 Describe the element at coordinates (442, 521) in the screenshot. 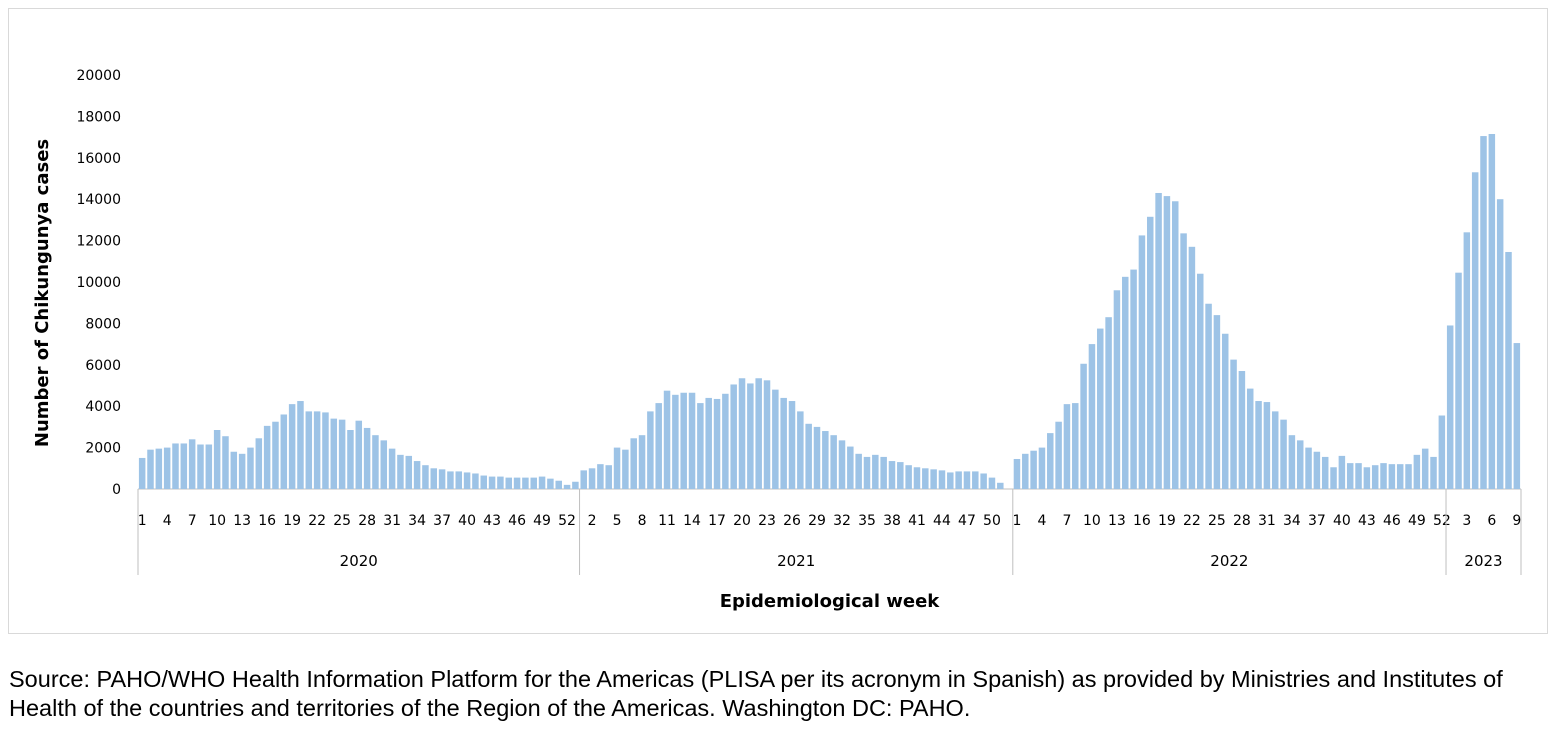

I see `x-week-label: 37` at that location.